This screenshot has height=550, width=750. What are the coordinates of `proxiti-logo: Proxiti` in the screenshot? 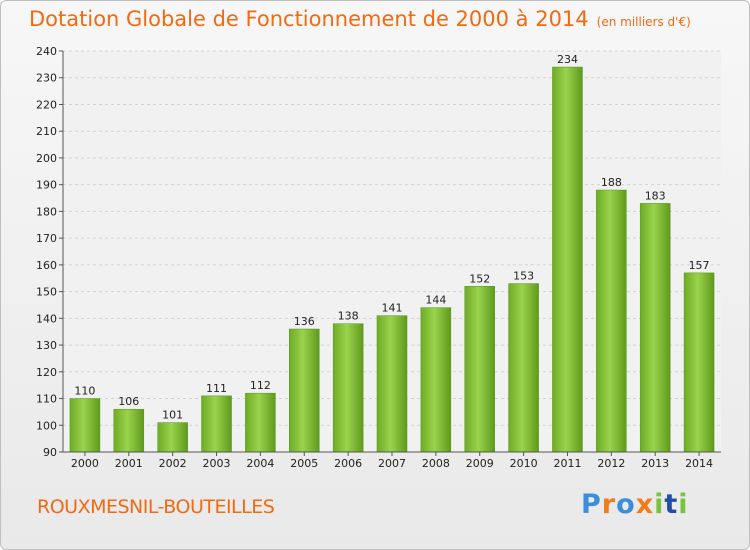 It's located at (635, 504).